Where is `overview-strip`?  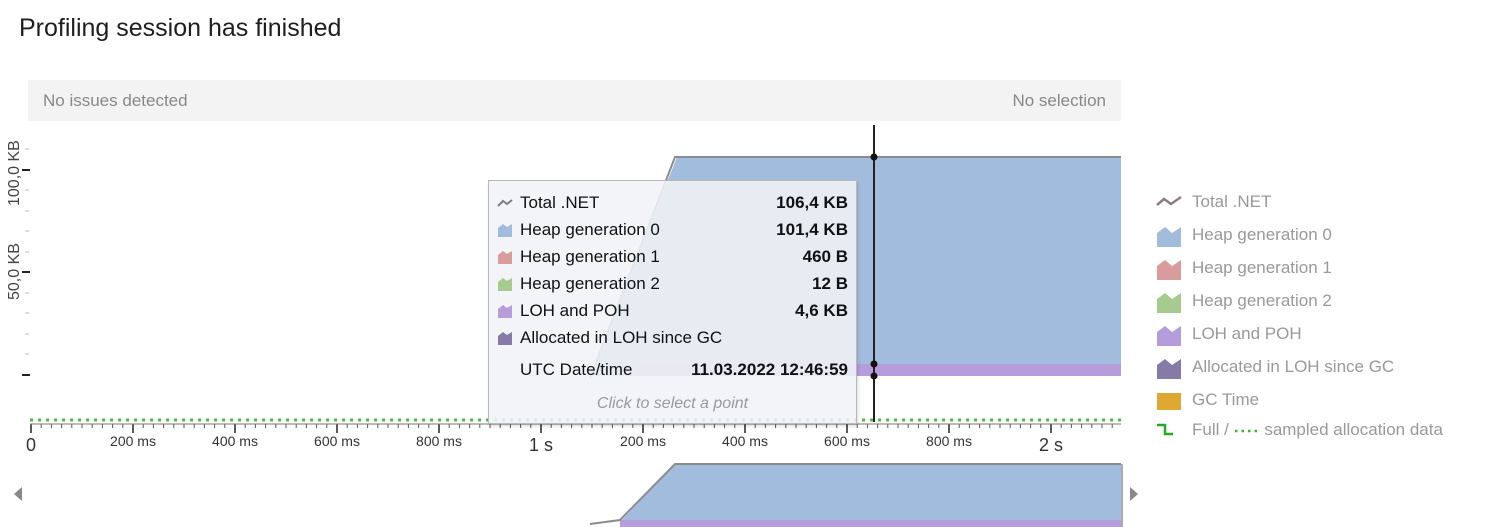
overview-strip is located at coordinates (856, 495).